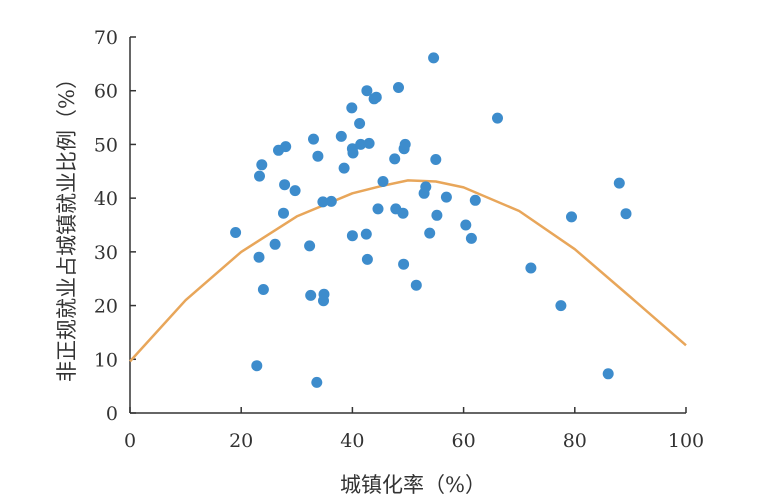  What do you see at coordinates (352, 441) in the screenshot?
I see `x-tick-label: 40` at bounding box center [352, 441].